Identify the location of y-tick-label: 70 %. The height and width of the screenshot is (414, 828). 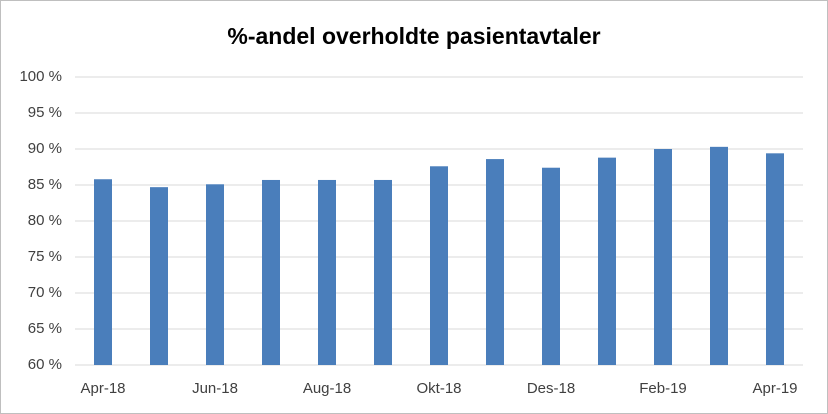
(45, 292).